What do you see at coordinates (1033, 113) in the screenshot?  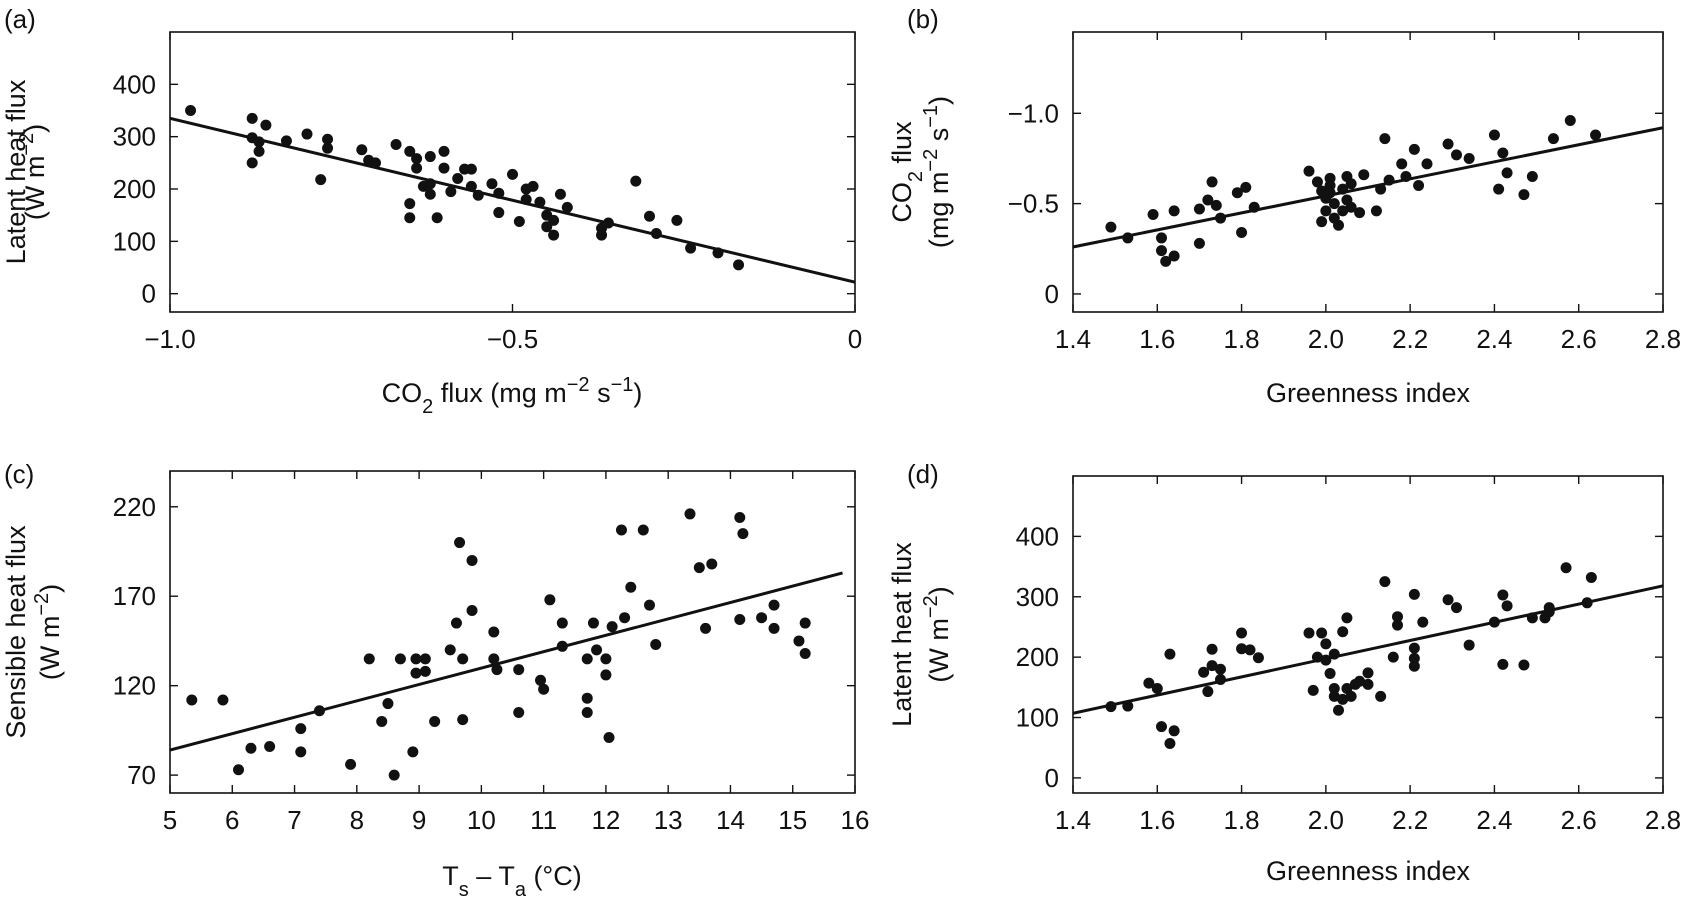 I see `y-tick-label: −1.0` at bounding box center [1033, 113].